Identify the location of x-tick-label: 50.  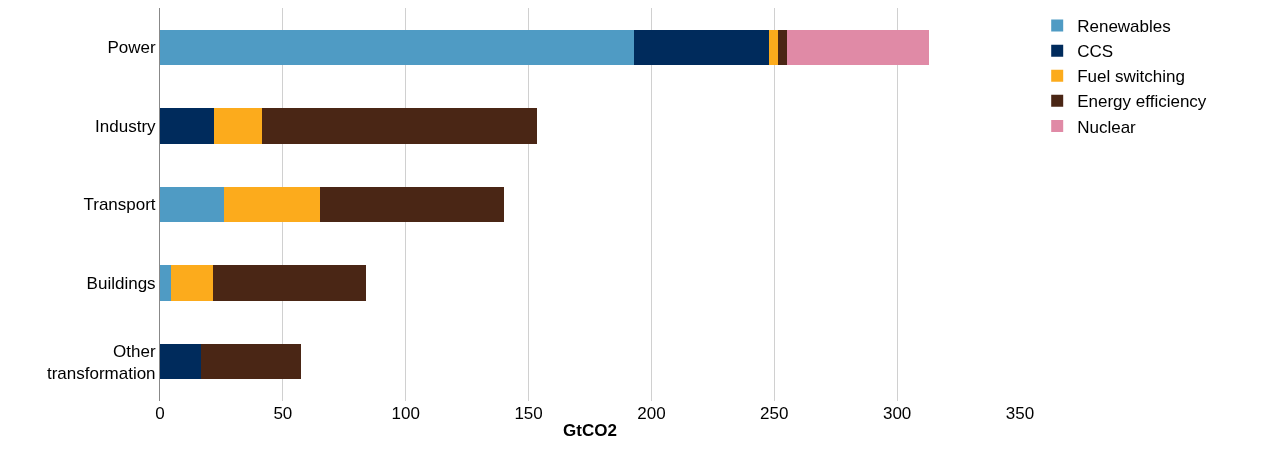
(283, 413).